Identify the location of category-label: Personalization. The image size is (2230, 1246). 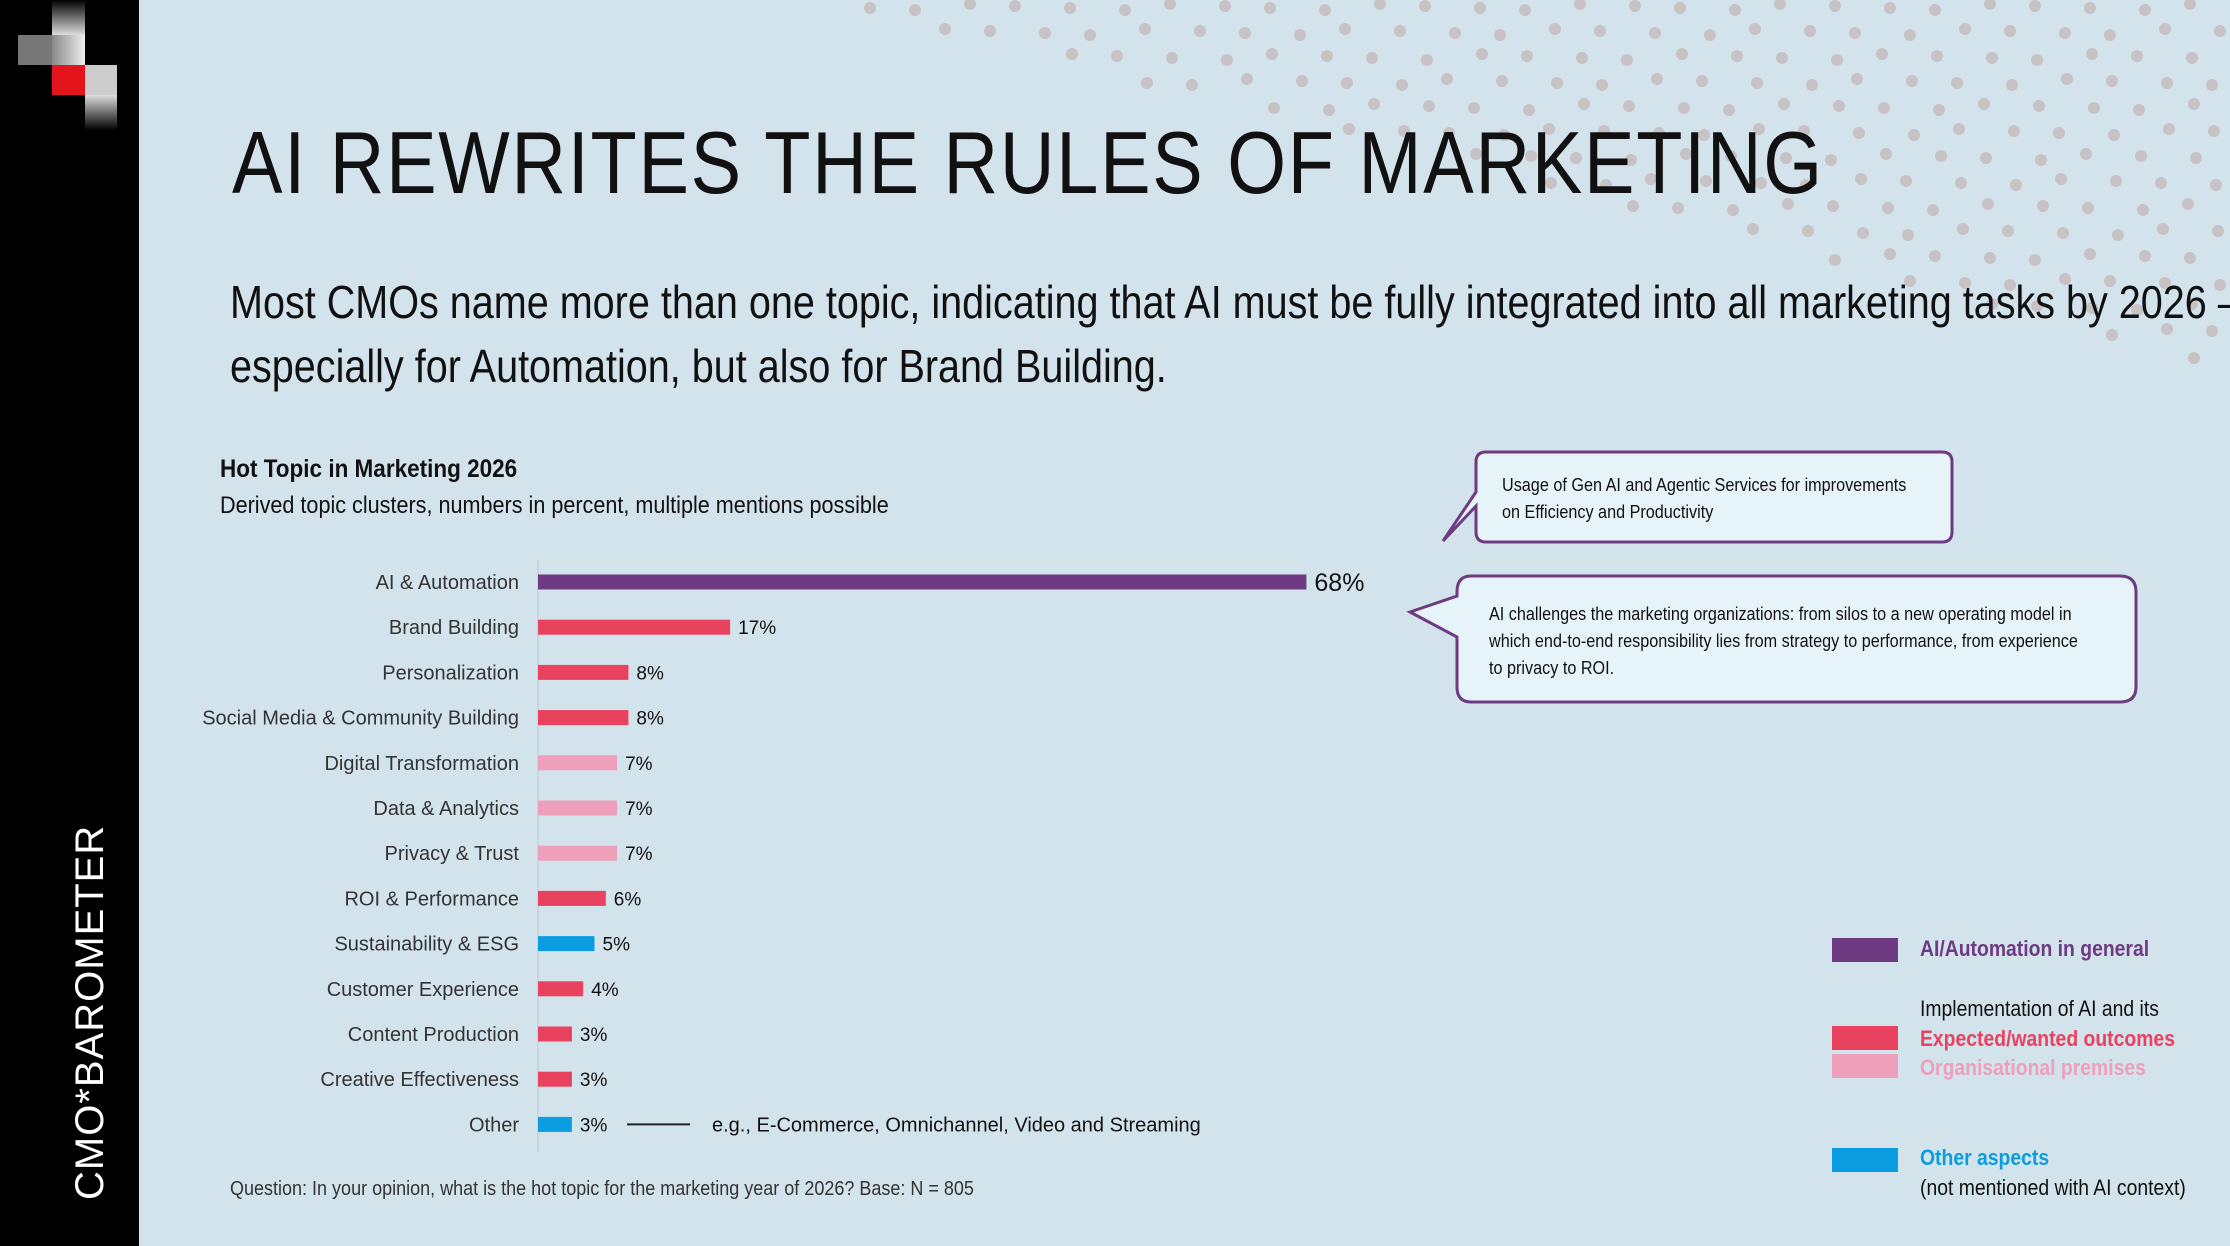
(450, 673).